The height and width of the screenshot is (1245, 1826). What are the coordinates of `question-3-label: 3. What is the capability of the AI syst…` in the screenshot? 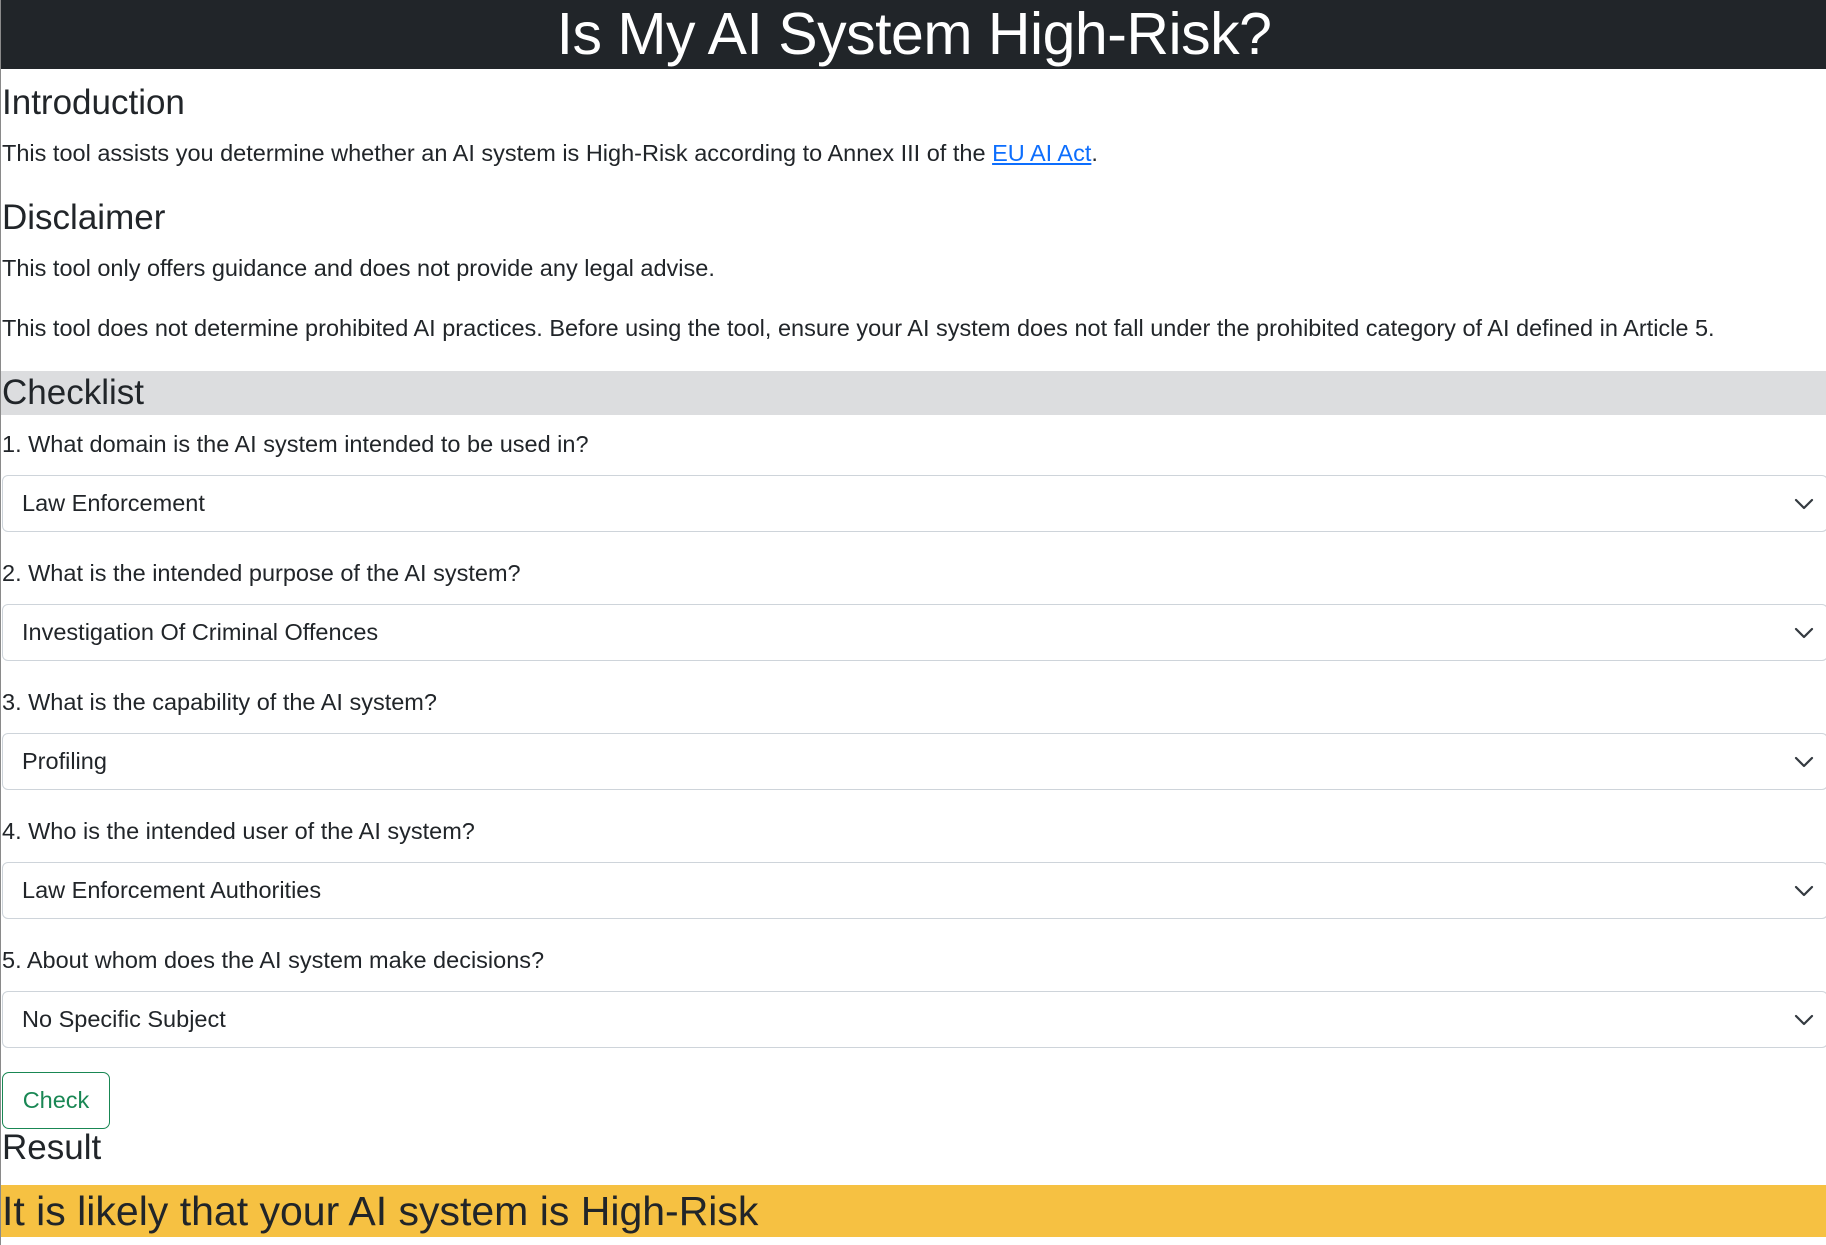 It's located at (219, 702).